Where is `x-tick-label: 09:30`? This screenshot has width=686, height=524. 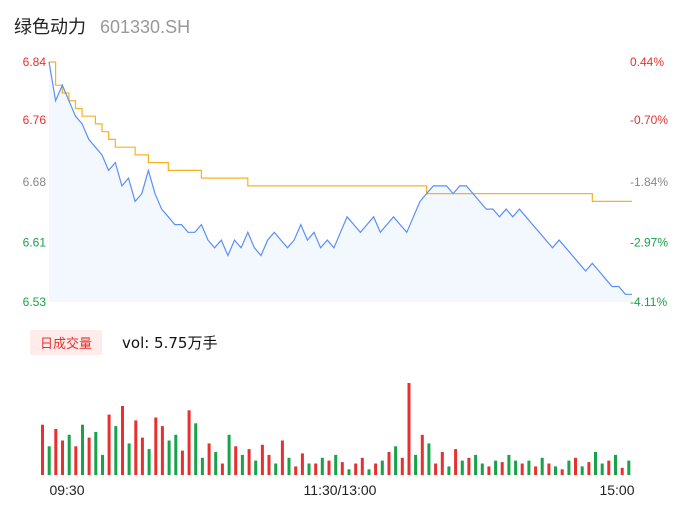
x-tick-label: 09:30 is located at coordinates (66, 490).